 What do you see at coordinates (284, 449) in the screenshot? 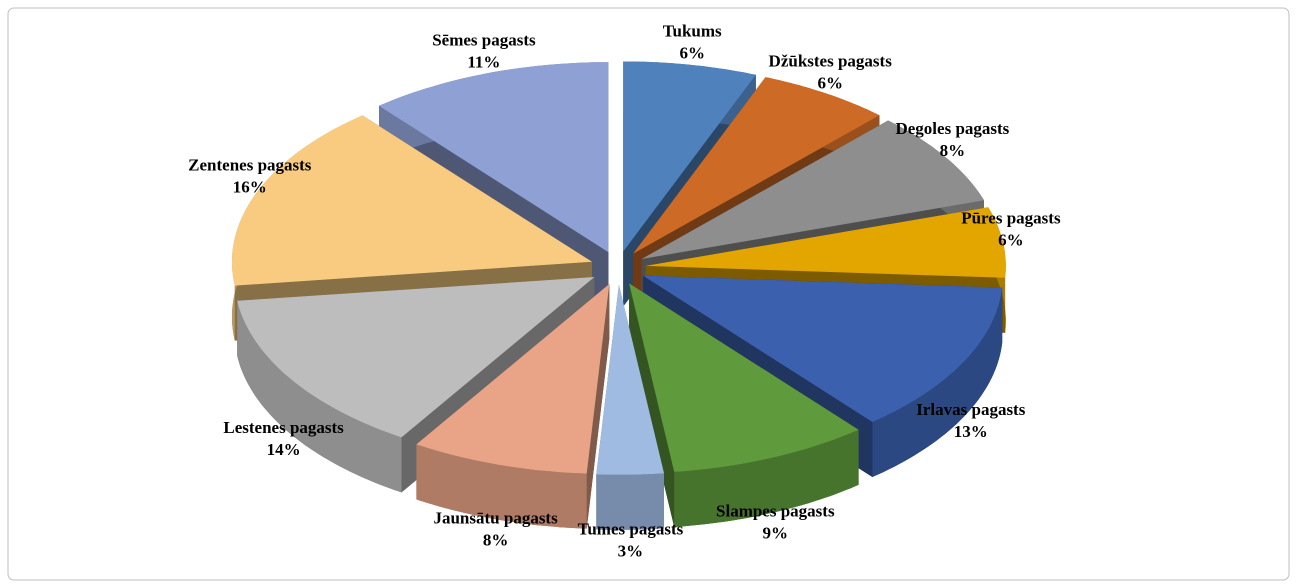
I see `slice-value-label: 14%` at bounding box center [284, 449].